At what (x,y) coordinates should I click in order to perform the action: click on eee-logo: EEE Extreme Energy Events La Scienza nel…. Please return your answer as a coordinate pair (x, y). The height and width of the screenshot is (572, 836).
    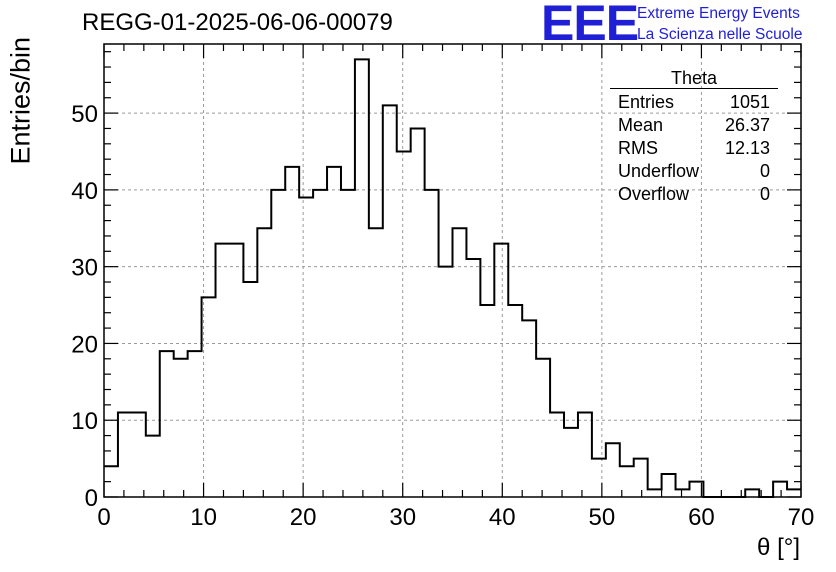
    Looking at the image, I should click on (688, 25).